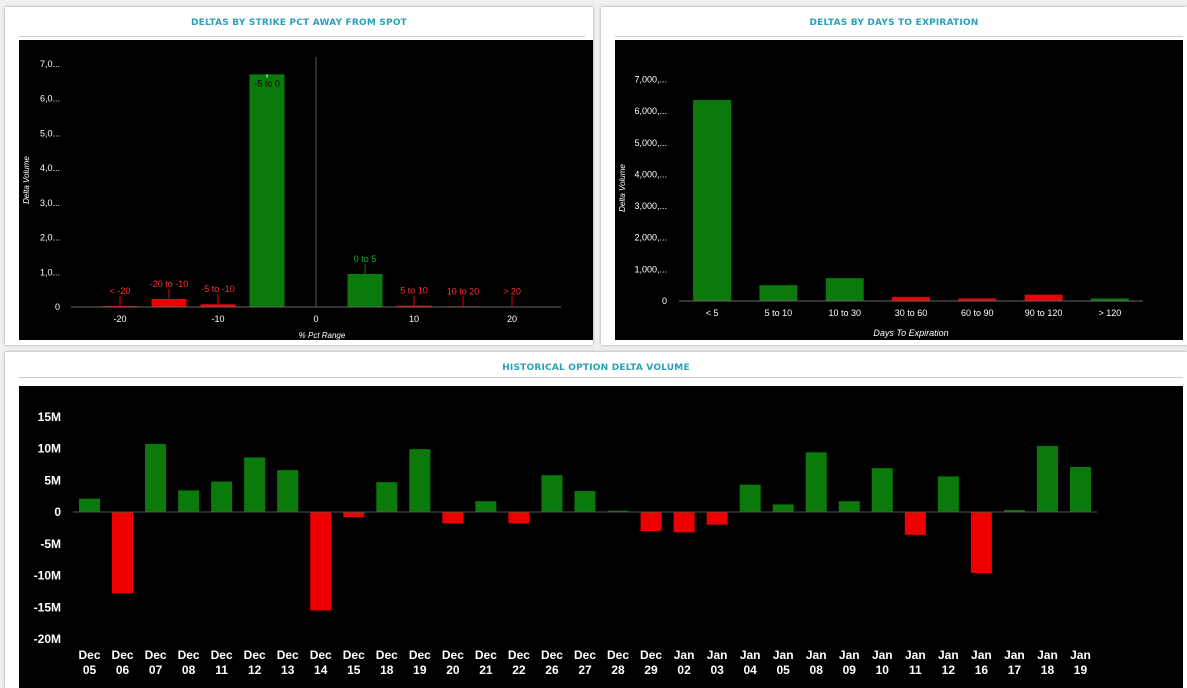 The height and width of the screenshot is (688, 1187). What do you see at coordinates (120, 291) in the screenshot?
I see `strike-bar-label: < -20` at bounding box center [120, 291].